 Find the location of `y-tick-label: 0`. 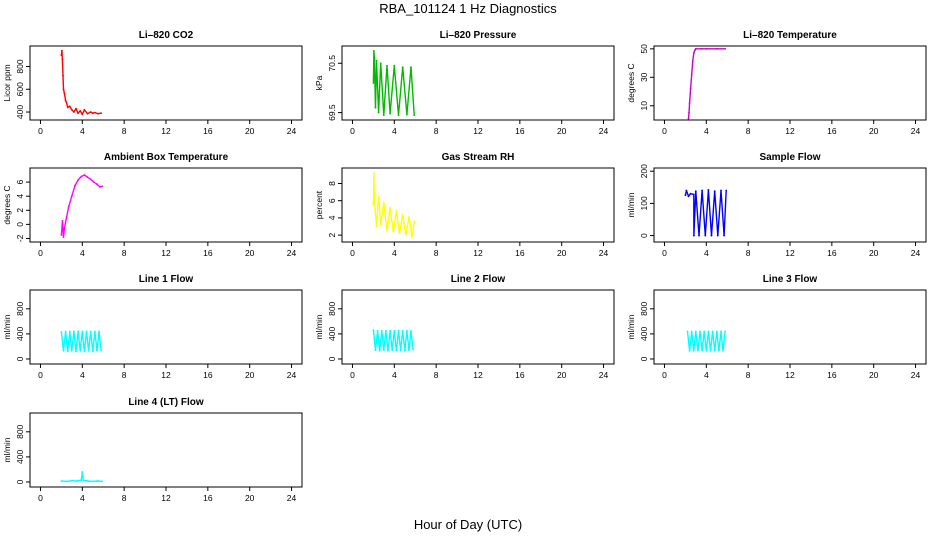

y-tick-label: 0 is located at coordinates (644, 358).